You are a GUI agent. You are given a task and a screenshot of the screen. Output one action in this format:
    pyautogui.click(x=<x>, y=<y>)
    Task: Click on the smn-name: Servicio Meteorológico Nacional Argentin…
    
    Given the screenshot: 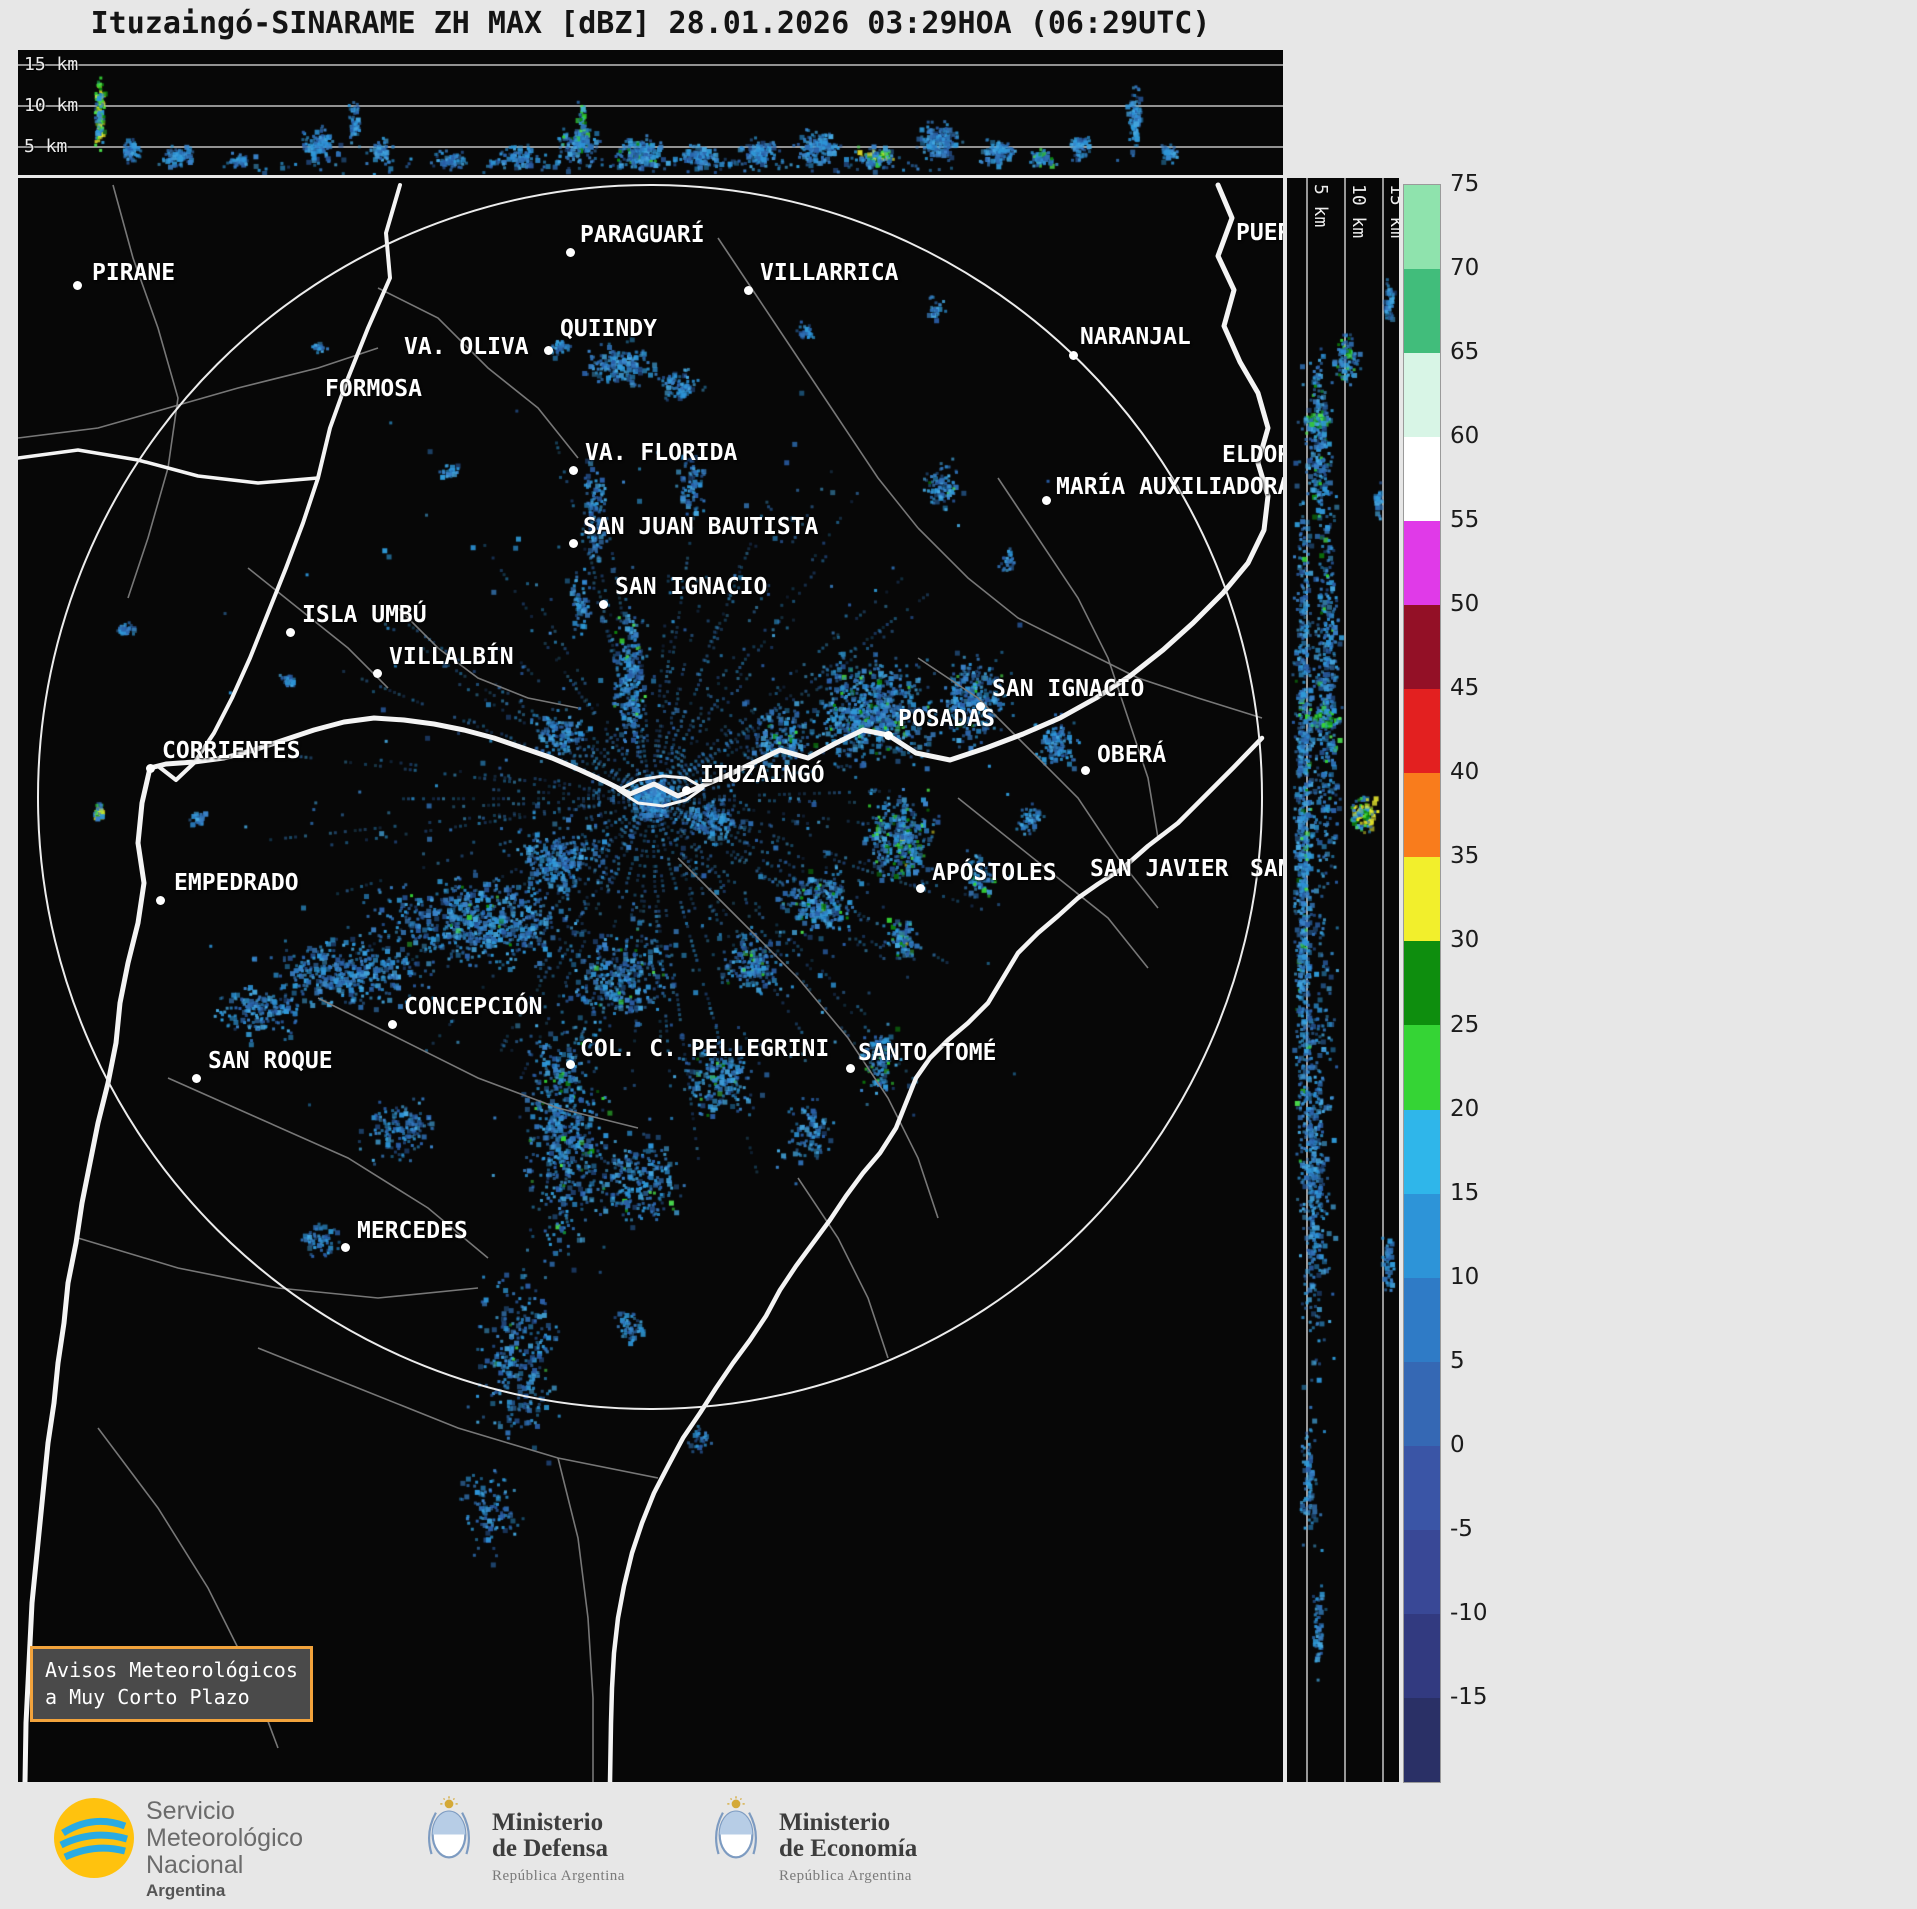 What is the action you would take?
    pyautogui.click(x=224, y=1849)
    